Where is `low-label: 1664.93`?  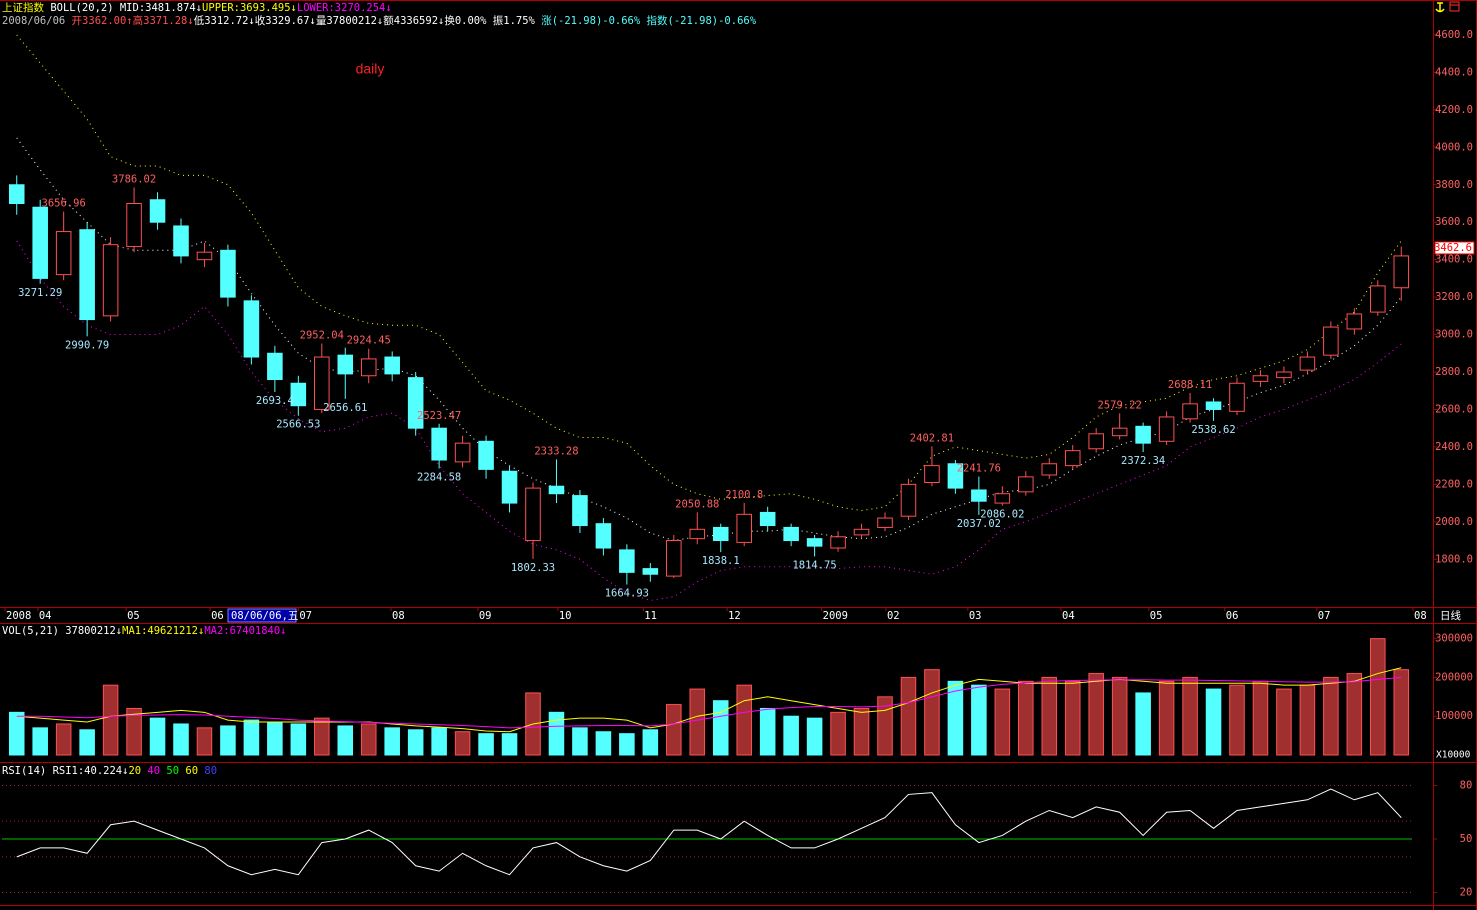 low-label: 1664.93 is located at coordinates (627, 594).